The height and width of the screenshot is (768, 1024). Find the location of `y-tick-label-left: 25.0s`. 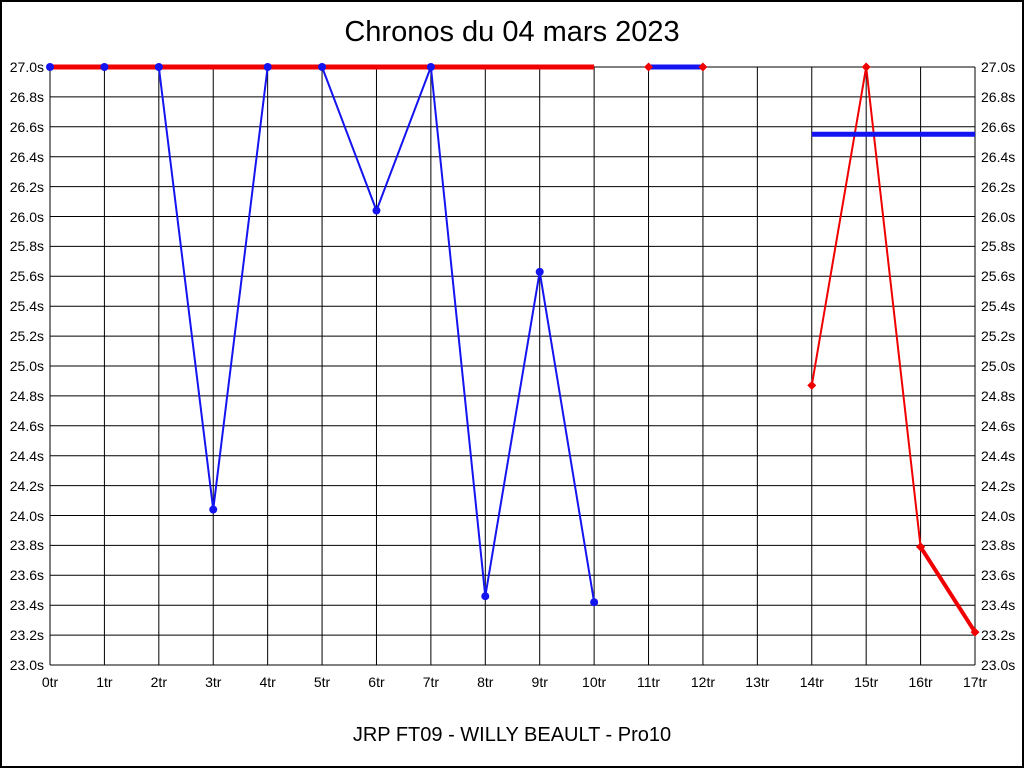

y-tick-label-left: 25.0s is located at coordinates (26, 366).